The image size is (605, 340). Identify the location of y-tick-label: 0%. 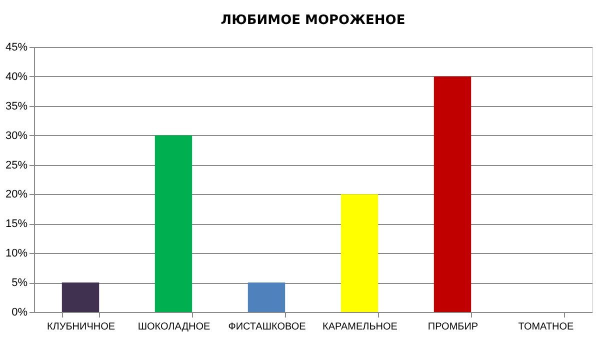
(20, 312).